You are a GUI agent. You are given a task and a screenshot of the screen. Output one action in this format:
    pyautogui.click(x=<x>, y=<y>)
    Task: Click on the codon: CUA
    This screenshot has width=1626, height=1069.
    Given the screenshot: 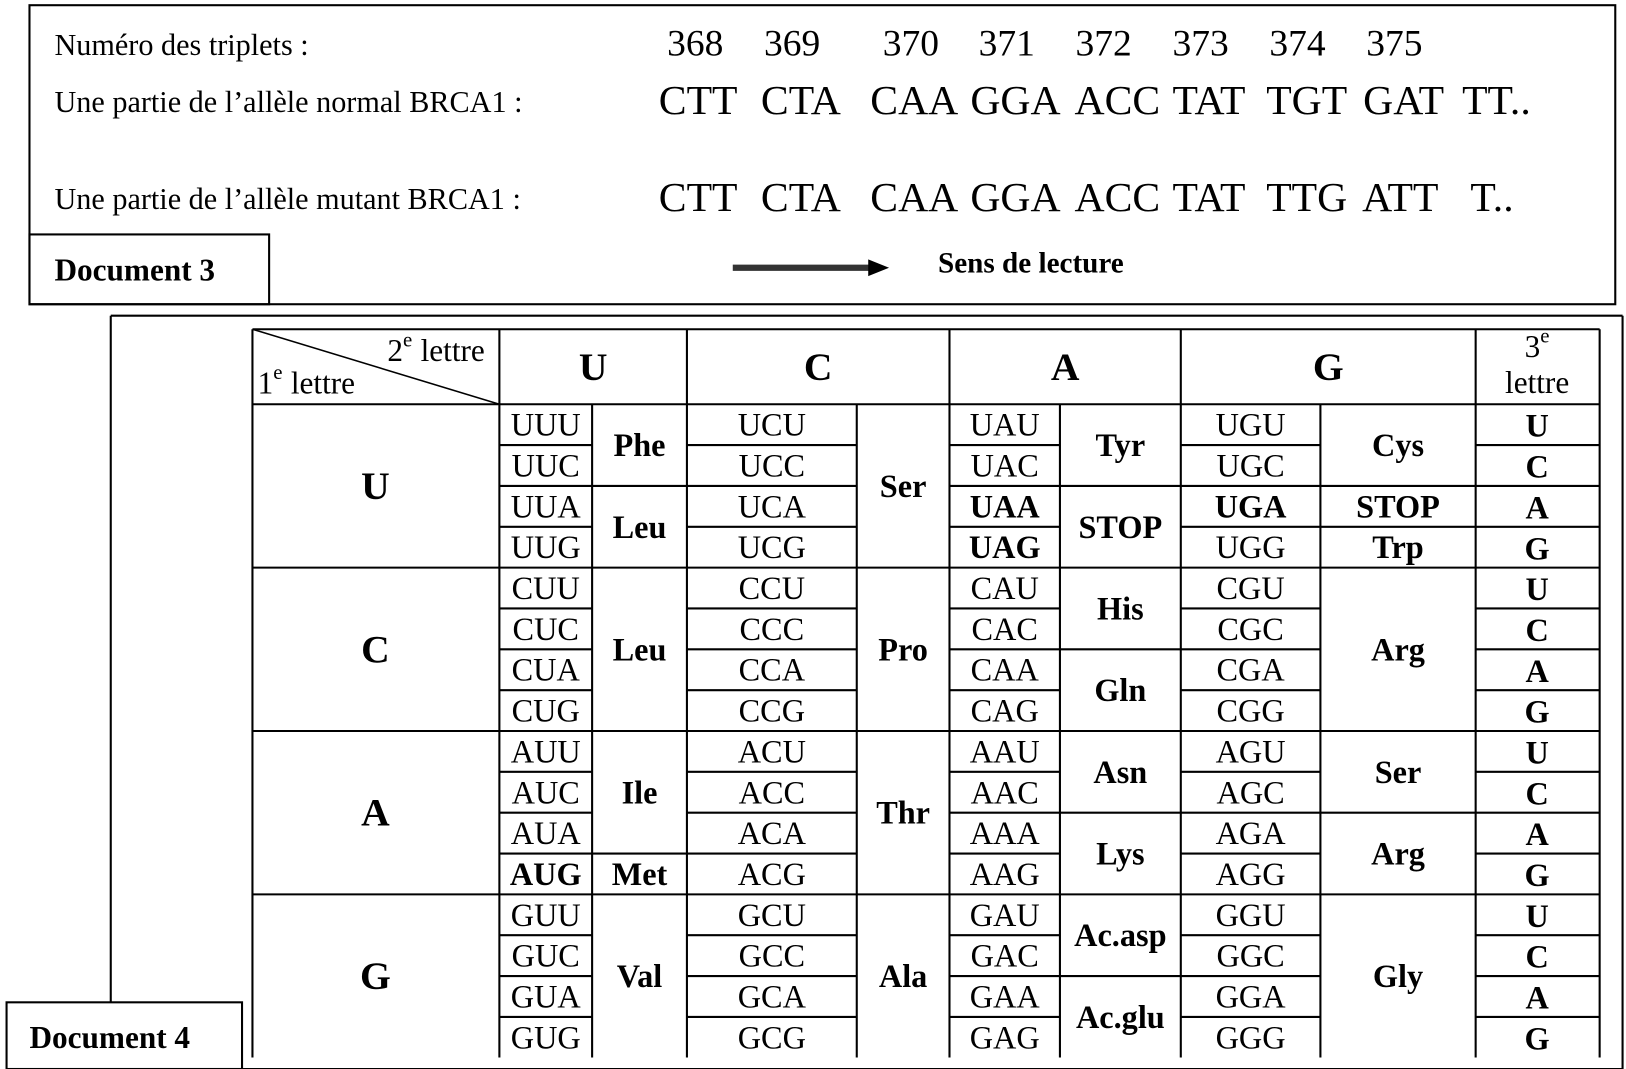 What is the action you would take?
    pyautogui.click(x=546, y=670)
    